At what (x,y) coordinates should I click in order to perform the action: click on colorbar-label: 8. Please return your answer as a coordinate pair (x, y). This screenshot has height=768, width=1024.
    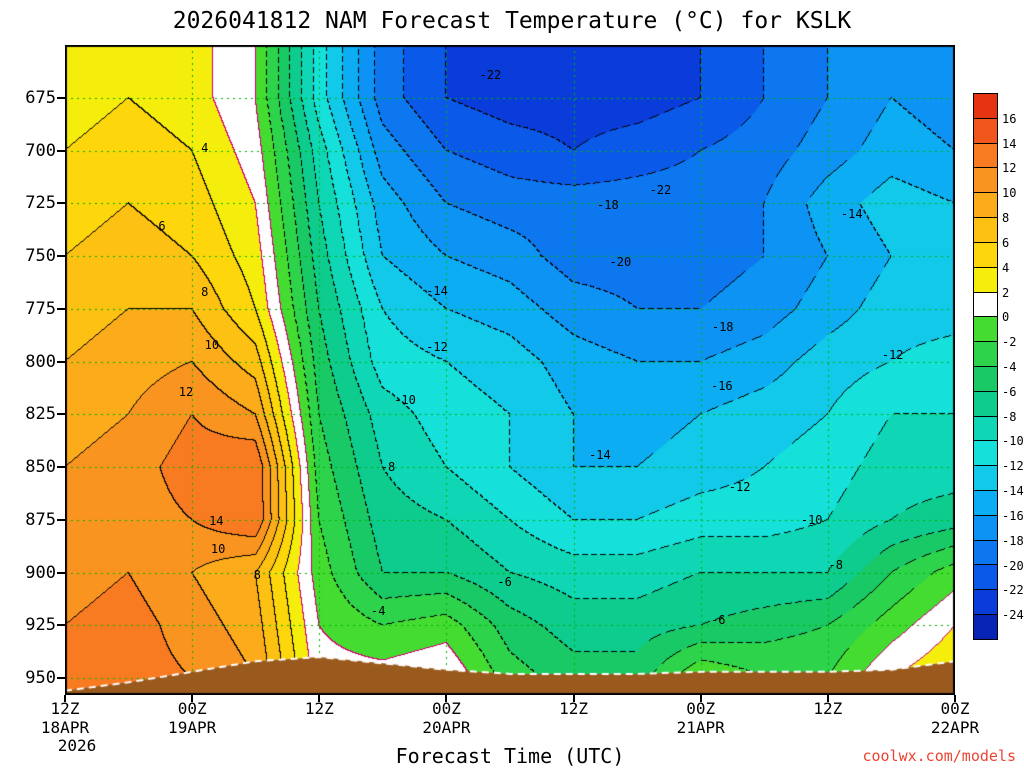
    Looking at the image, I should click on (1006, 218).